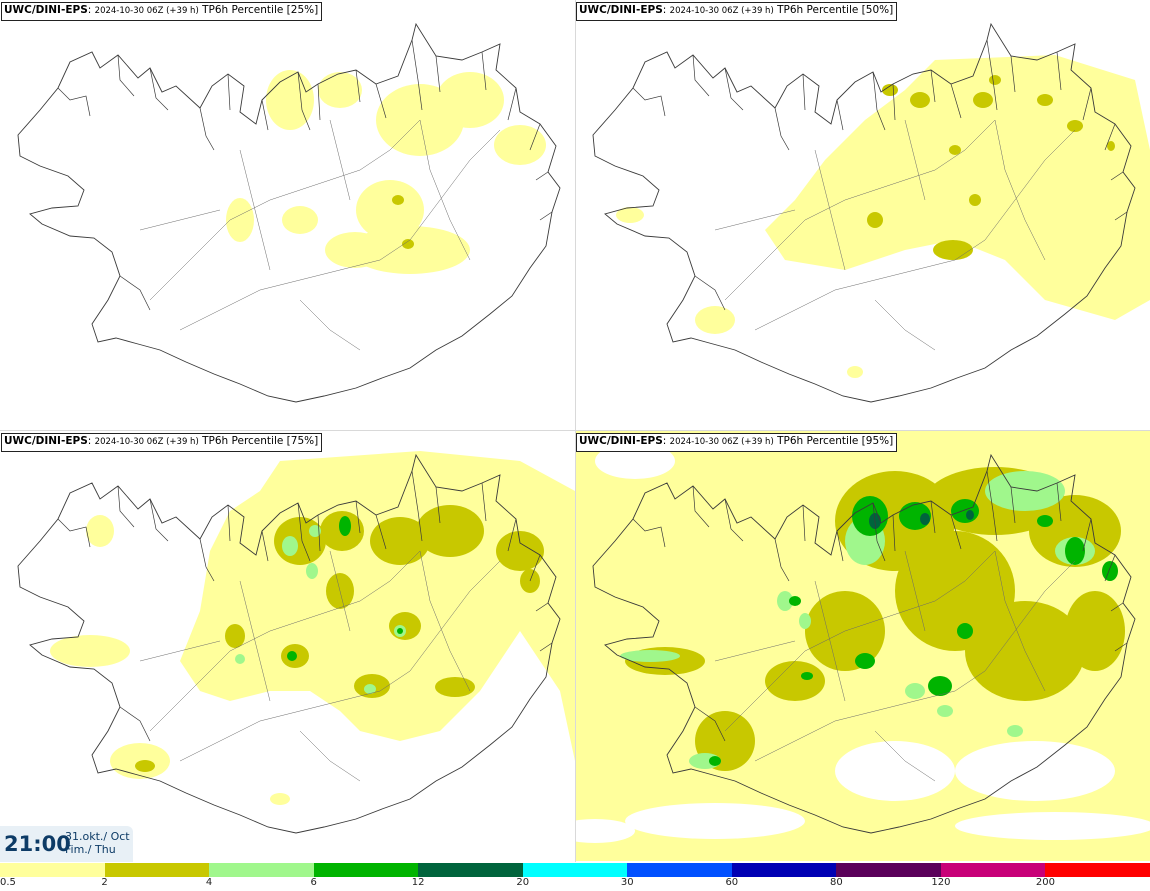  I want to click on colorbar-label: 80, so click(836, 882).